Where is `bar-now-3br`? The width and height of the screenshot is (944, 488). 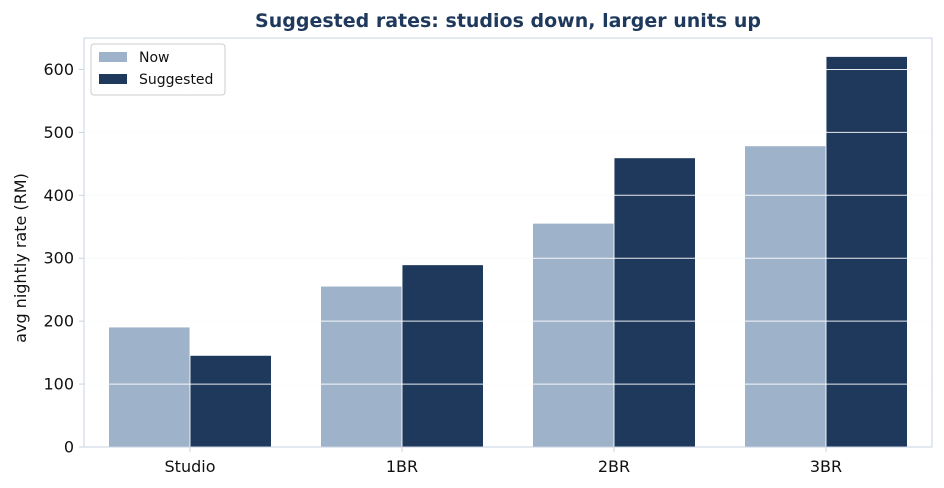 bar-now-3br is located at coordinates (785, 296).